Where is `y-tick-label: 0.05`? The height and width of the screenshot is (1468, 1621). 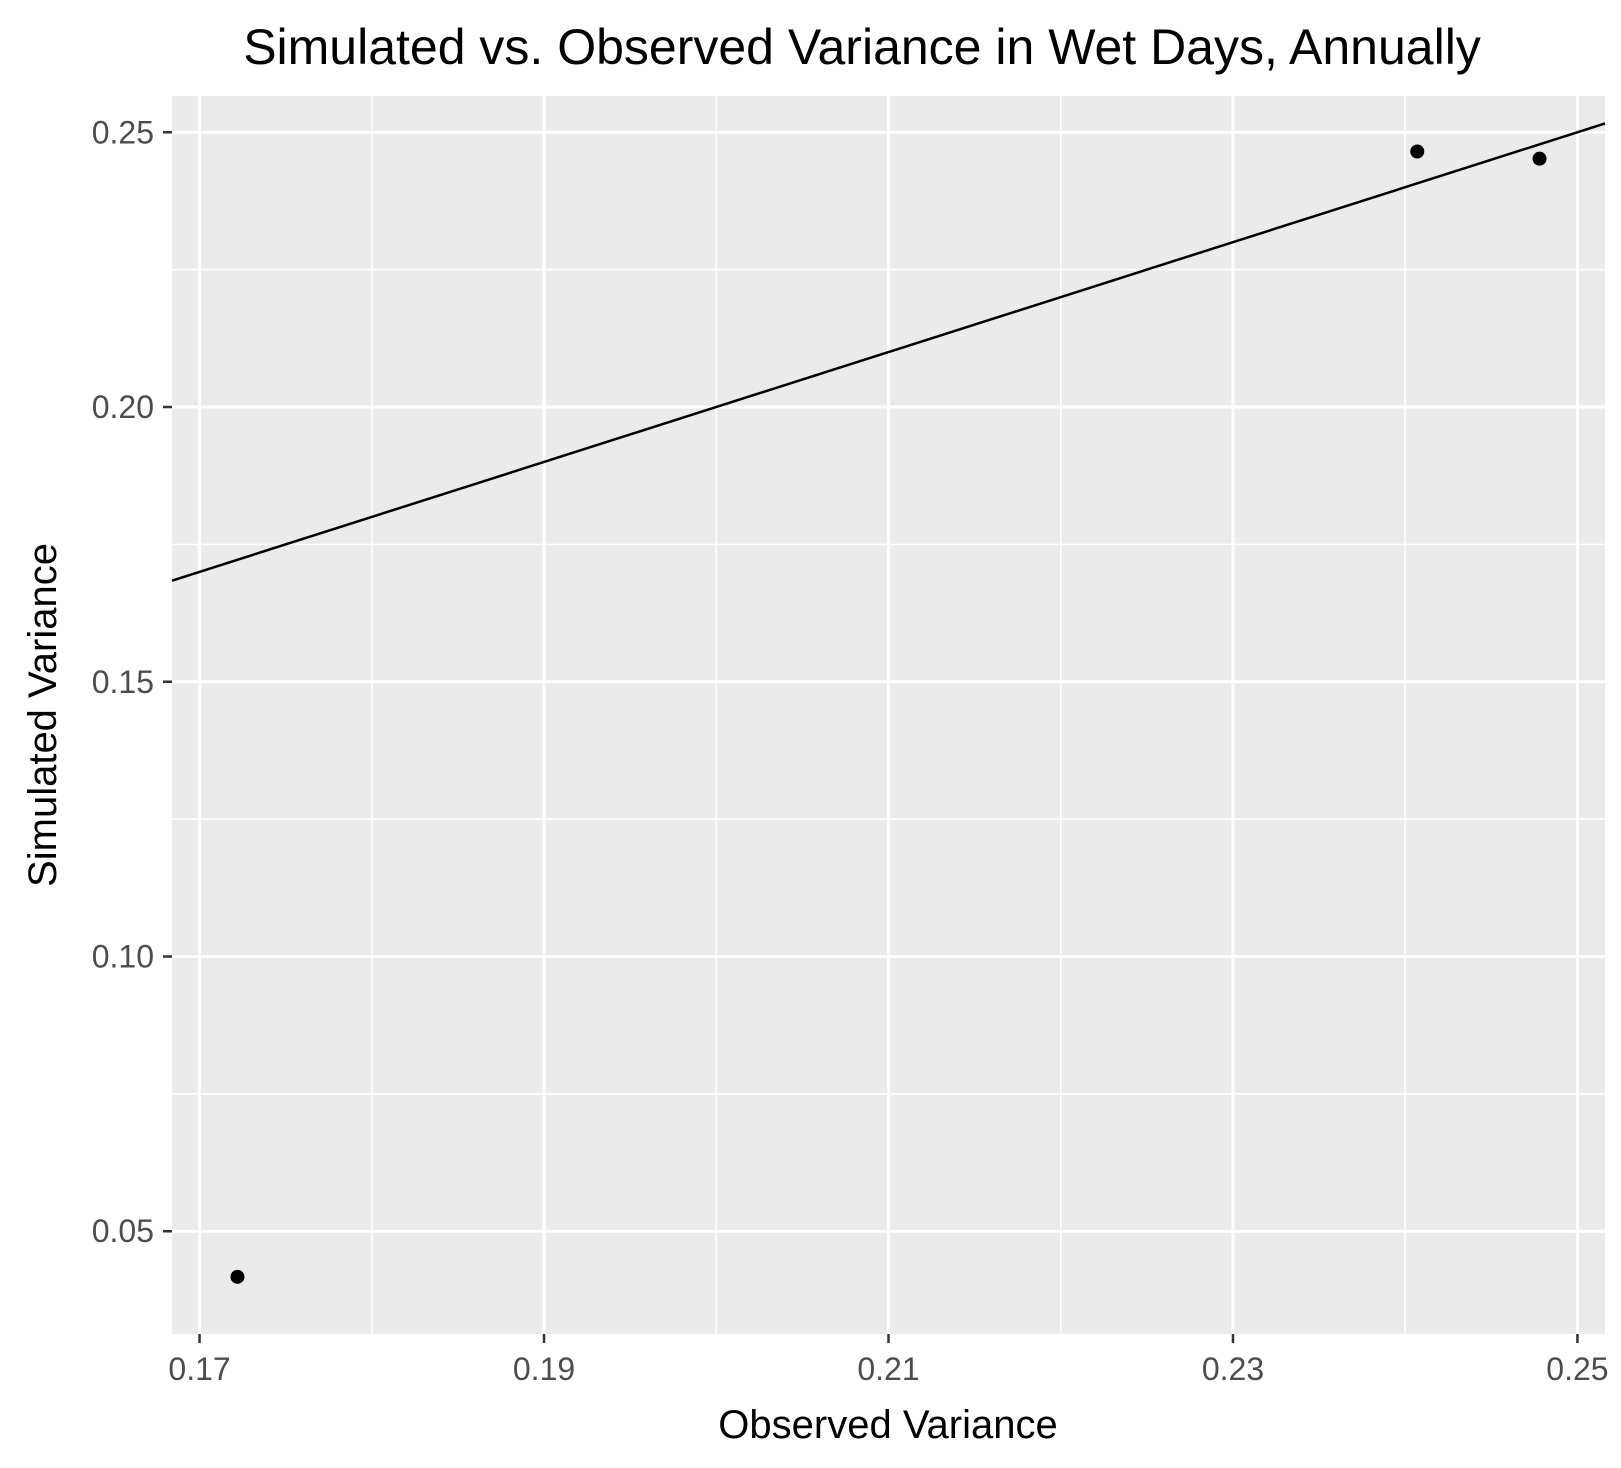
y-tick-label: 0.05 is located at coordinates (123, 1231).